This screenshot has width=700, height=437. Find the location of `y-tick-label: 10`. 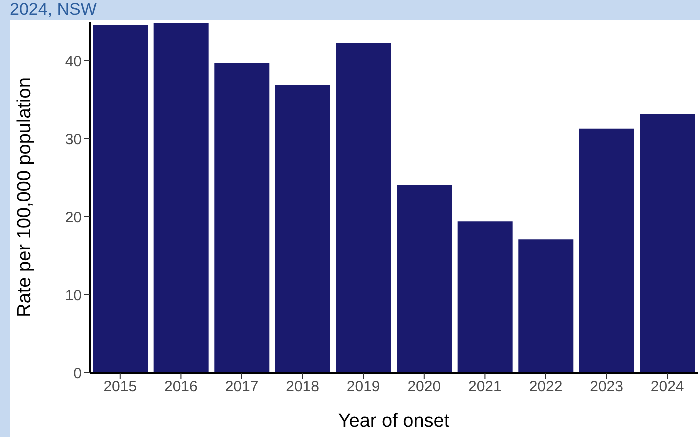

y-tick-label: 10 is located at coordinates (73, 295).